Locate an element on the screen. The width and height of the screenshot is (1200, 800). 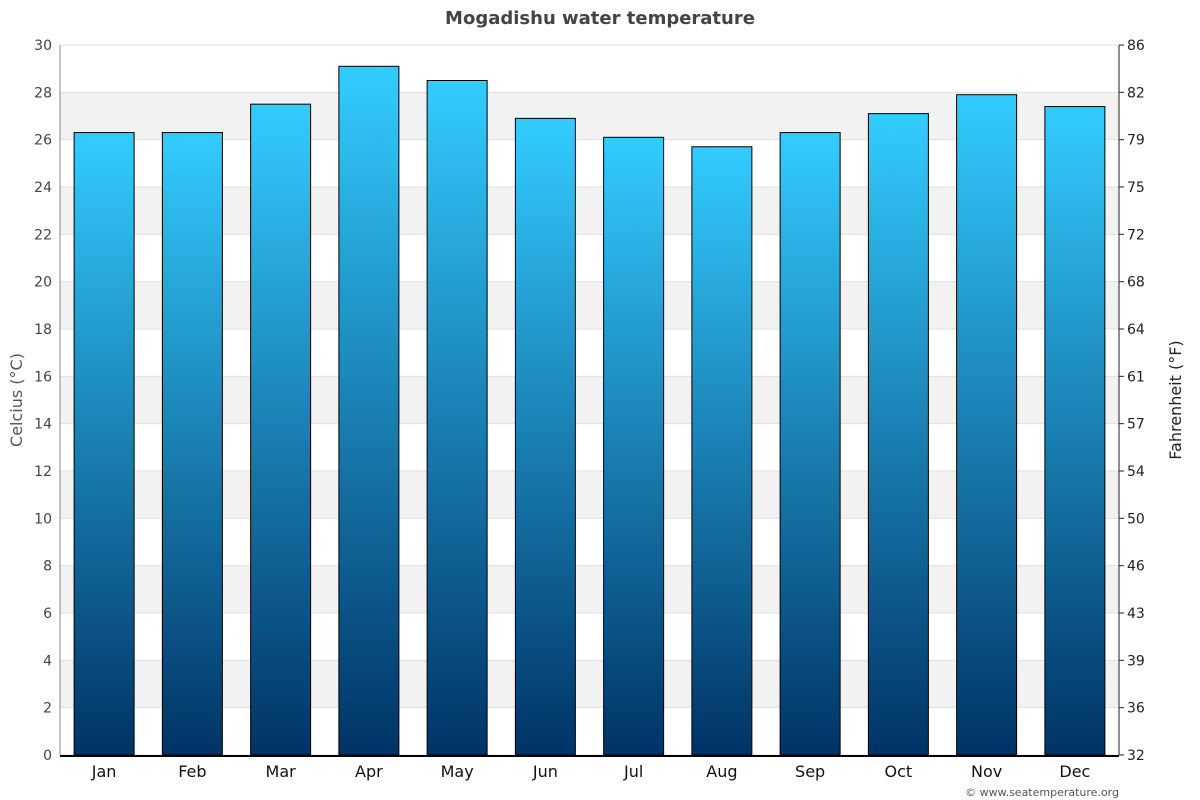
bar-mar is located at coordinates (281, 429).